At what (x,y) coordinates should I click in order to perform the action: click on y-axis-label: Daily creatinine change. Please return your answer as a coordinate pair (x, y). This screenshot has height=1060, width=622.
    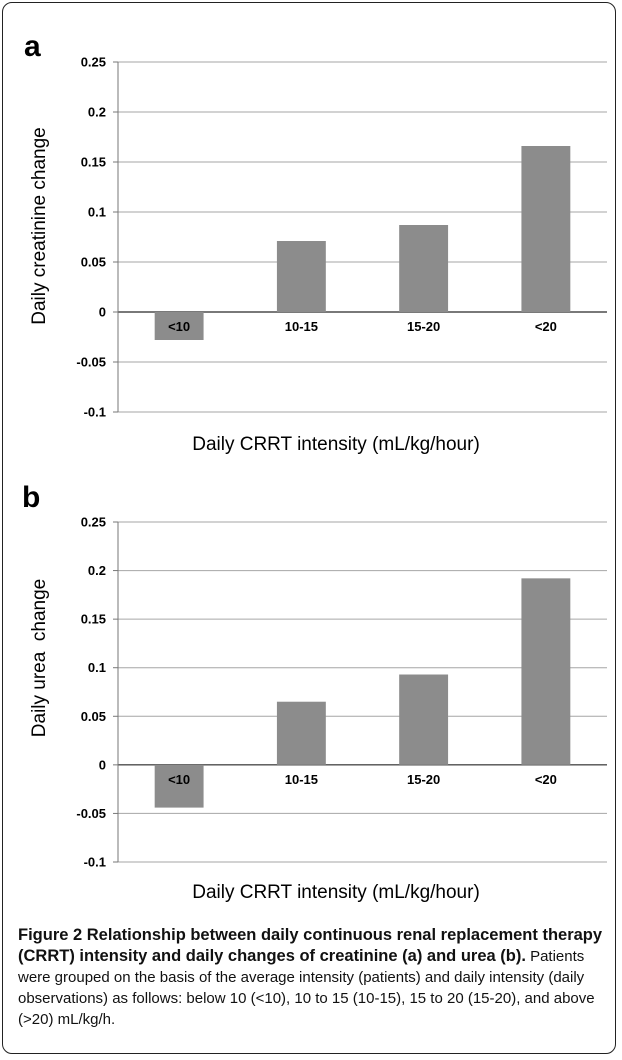
    Looking at the image, I should click on (39, 226).